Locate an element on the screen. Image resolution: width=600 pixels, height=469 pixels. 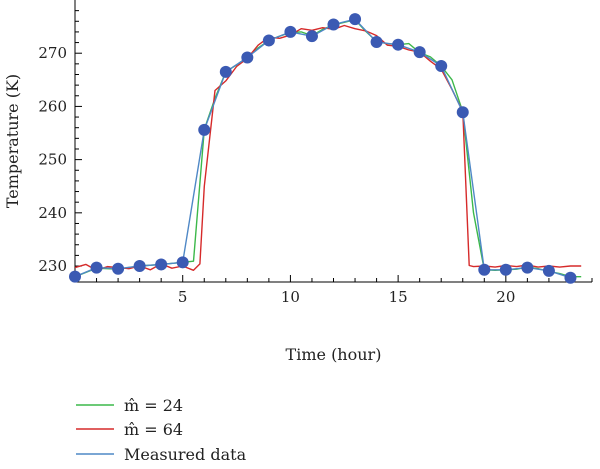
legend-label: Measured data is located at coordinates (185, 454).